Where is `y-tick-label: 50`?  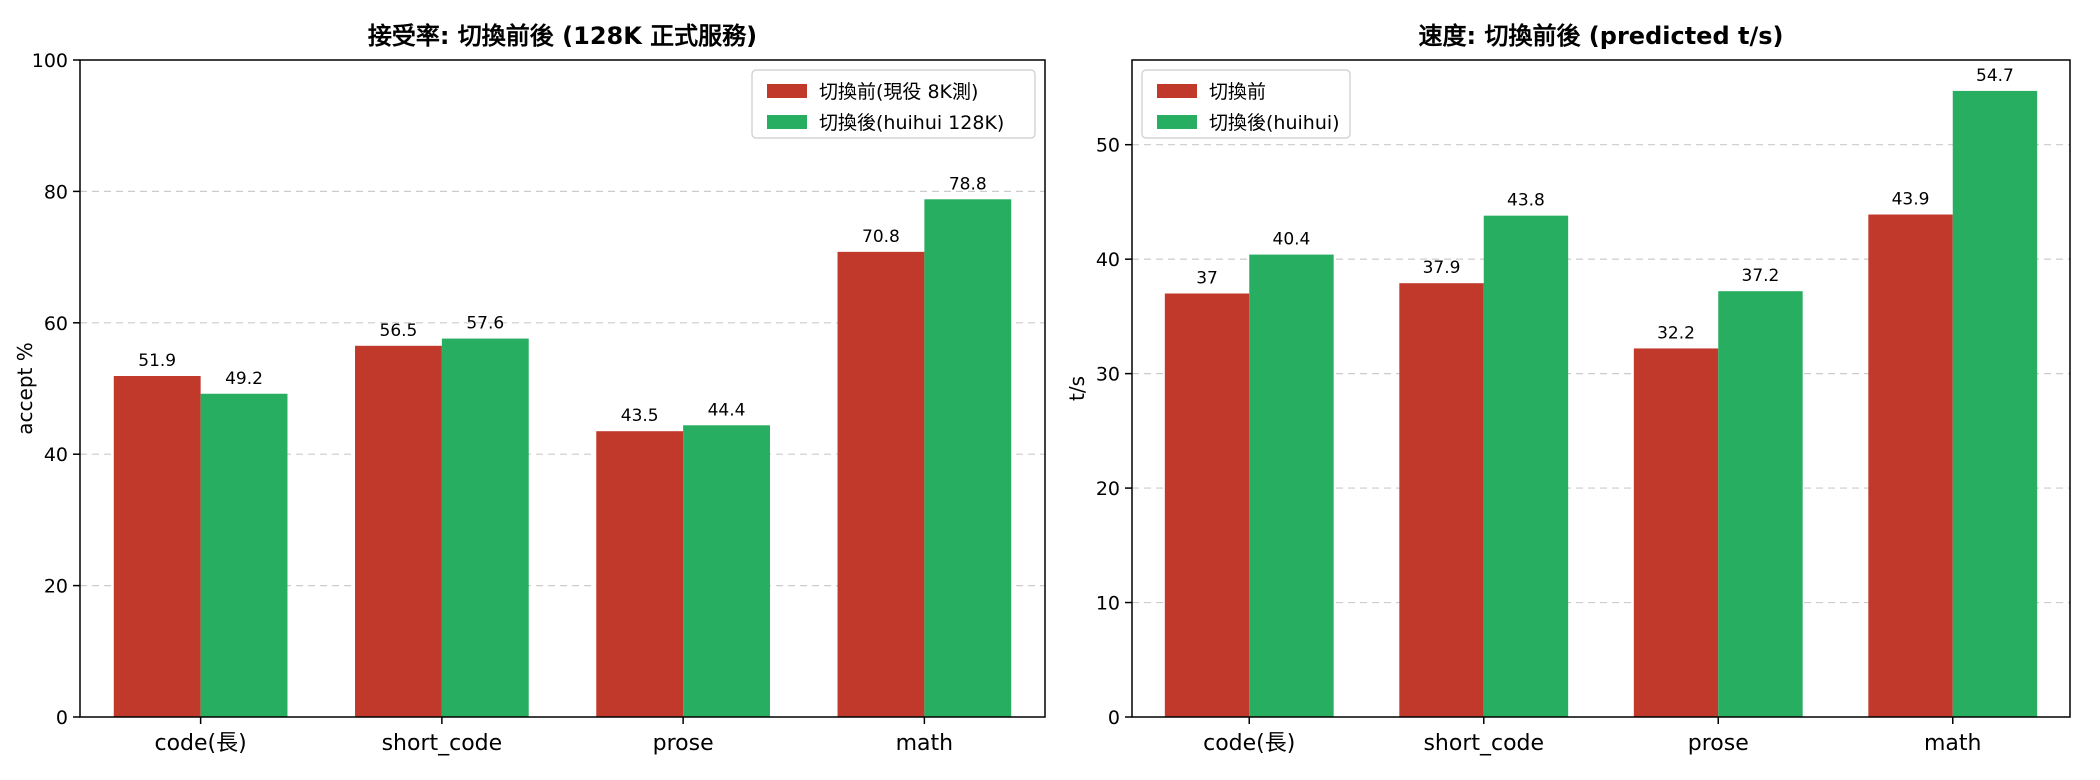
y-tick-label: 50 is located at coordinates (1108, 146).